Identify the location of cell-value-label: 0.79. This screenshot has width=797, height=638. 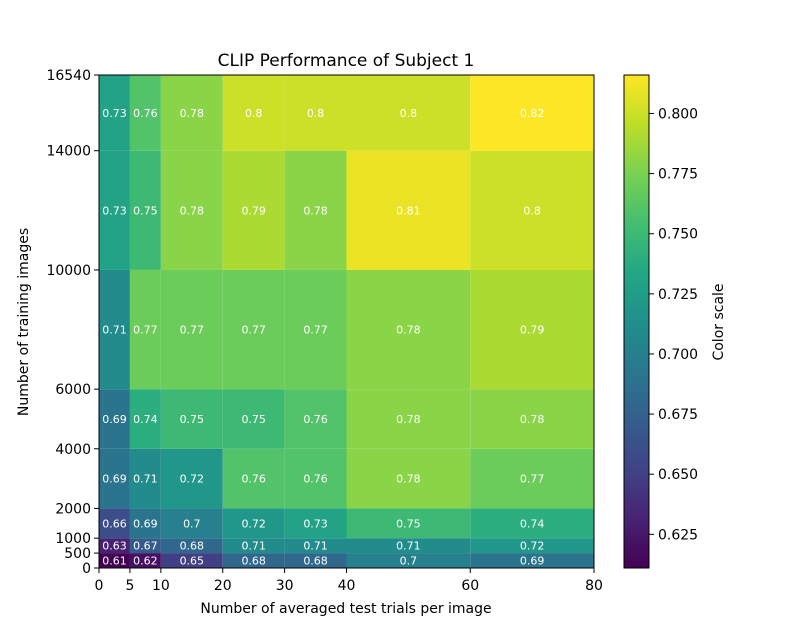
(532, 330).